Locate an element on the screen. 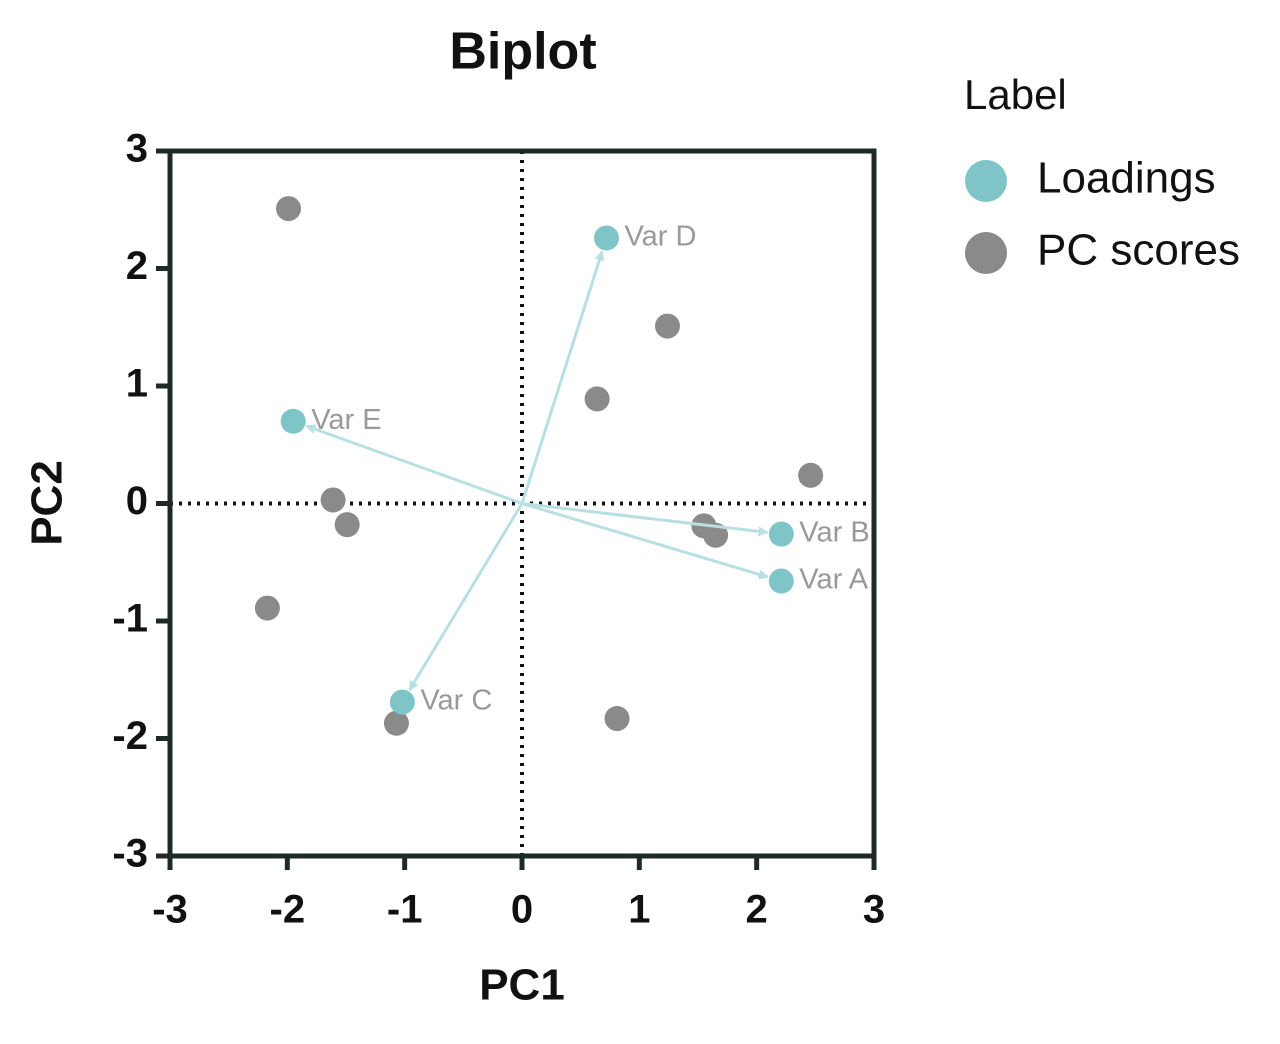 The width and height of the screenshot is (1280, 1044). point-label: Var B is located at coordinates (834, 533).